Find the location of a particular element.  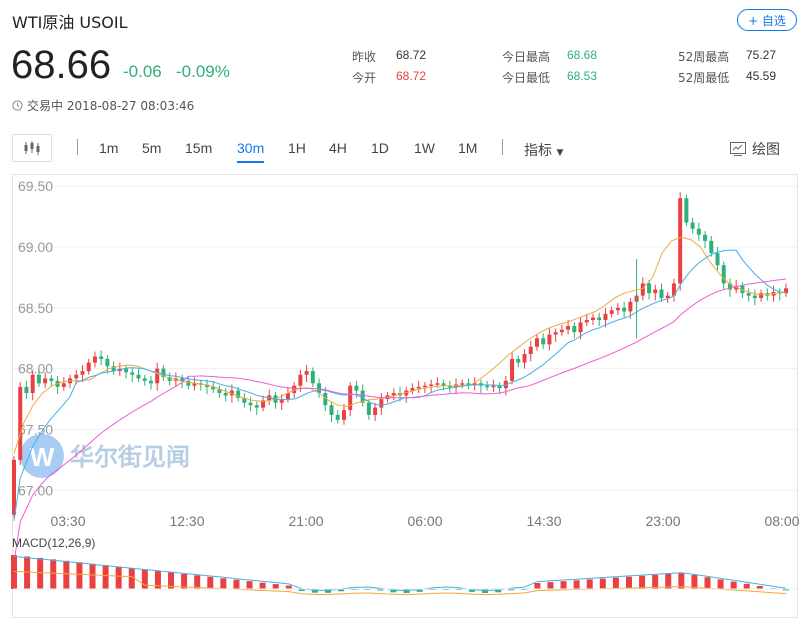

prev-close-label: 昨收 is located at coordinates (364, 57).